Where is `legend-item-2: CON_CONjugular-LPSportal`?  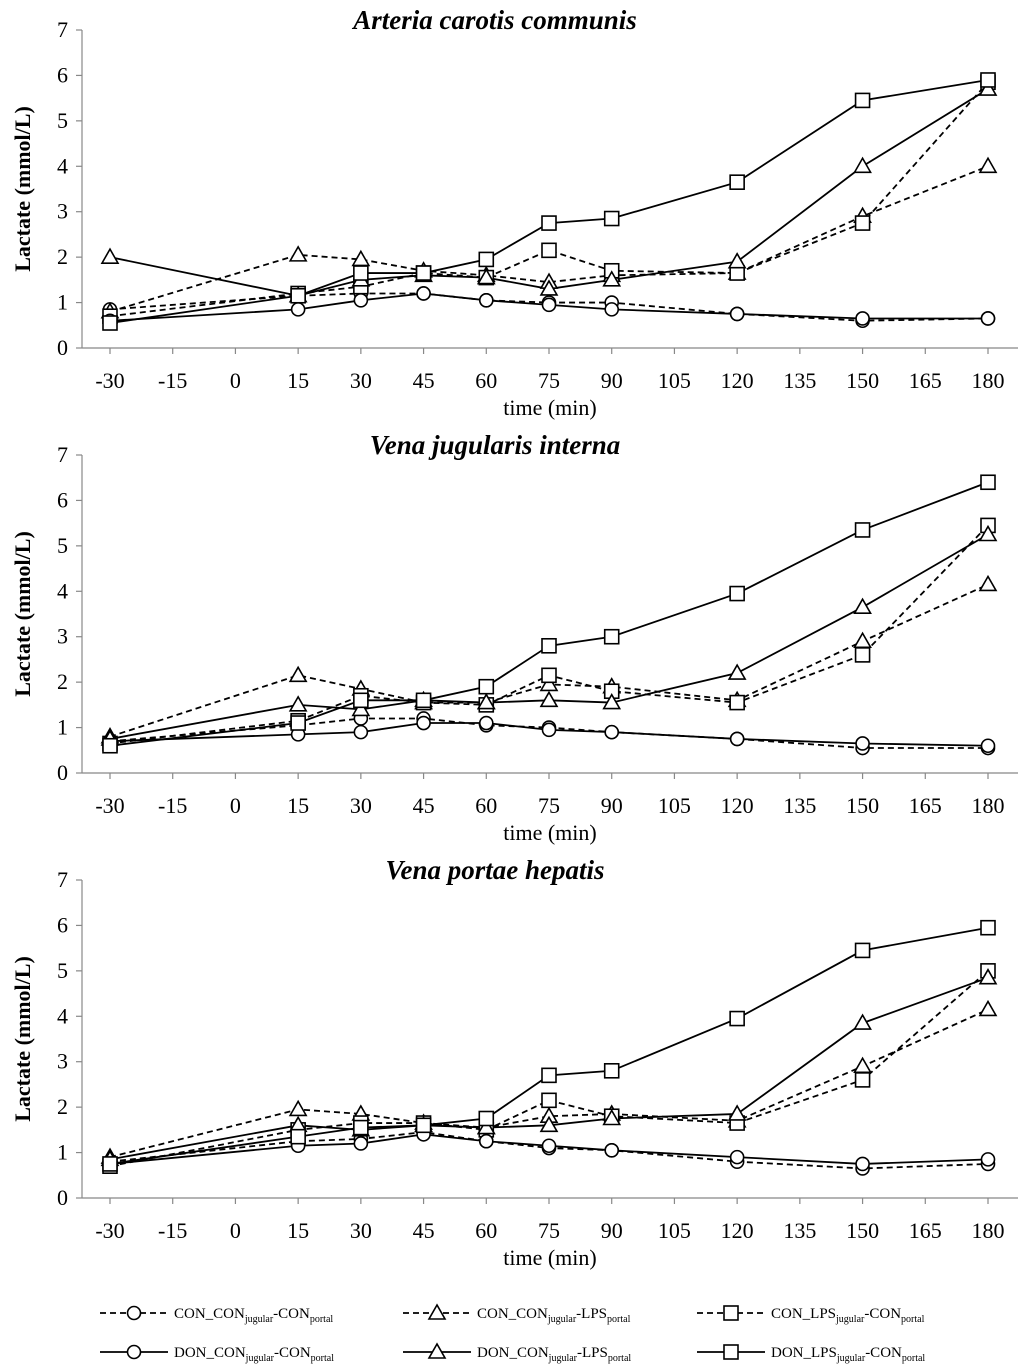
legend-item-2: CON_CONjugular-LPSportal is located at coordinates (517, 1314).